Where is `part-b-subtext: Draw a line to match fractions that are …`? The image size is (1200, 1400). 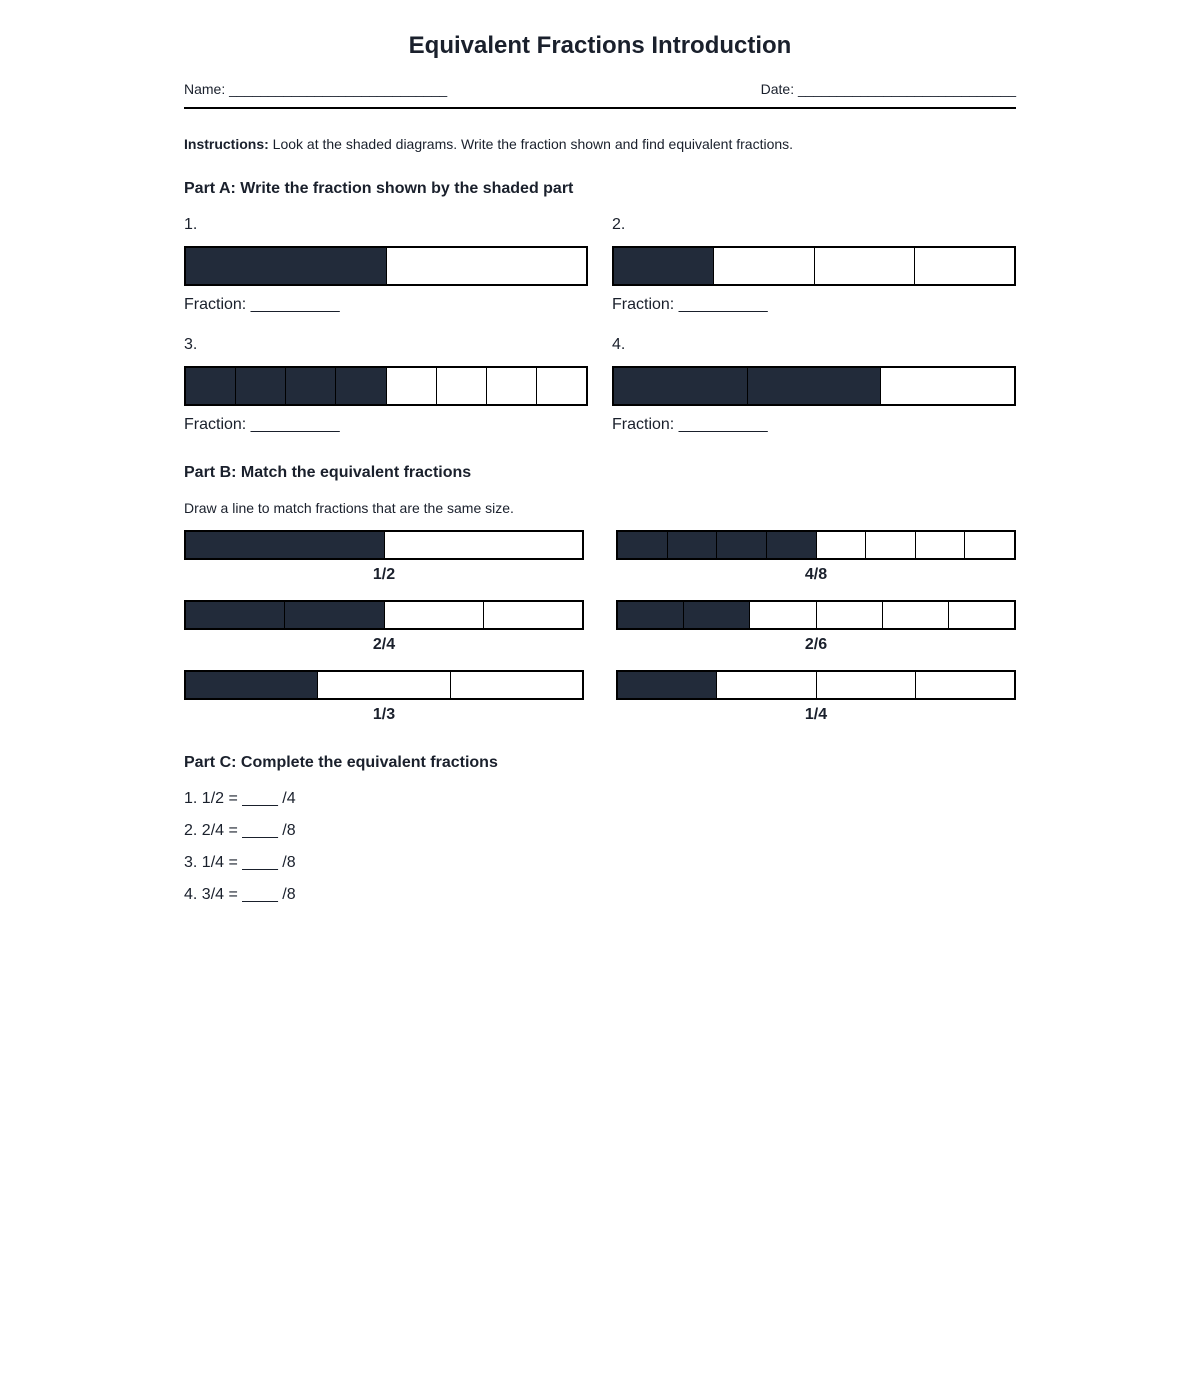
part-b-subtext: Draw a line to match fractions that are … is located at coordinates (349, 508).